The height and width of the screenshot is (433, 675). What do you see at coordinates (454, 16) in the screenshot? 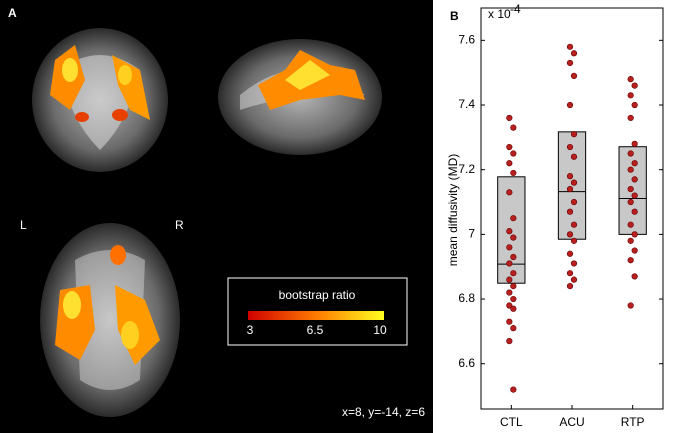
I see `panel-label: B` at bounding box center [454, 16].